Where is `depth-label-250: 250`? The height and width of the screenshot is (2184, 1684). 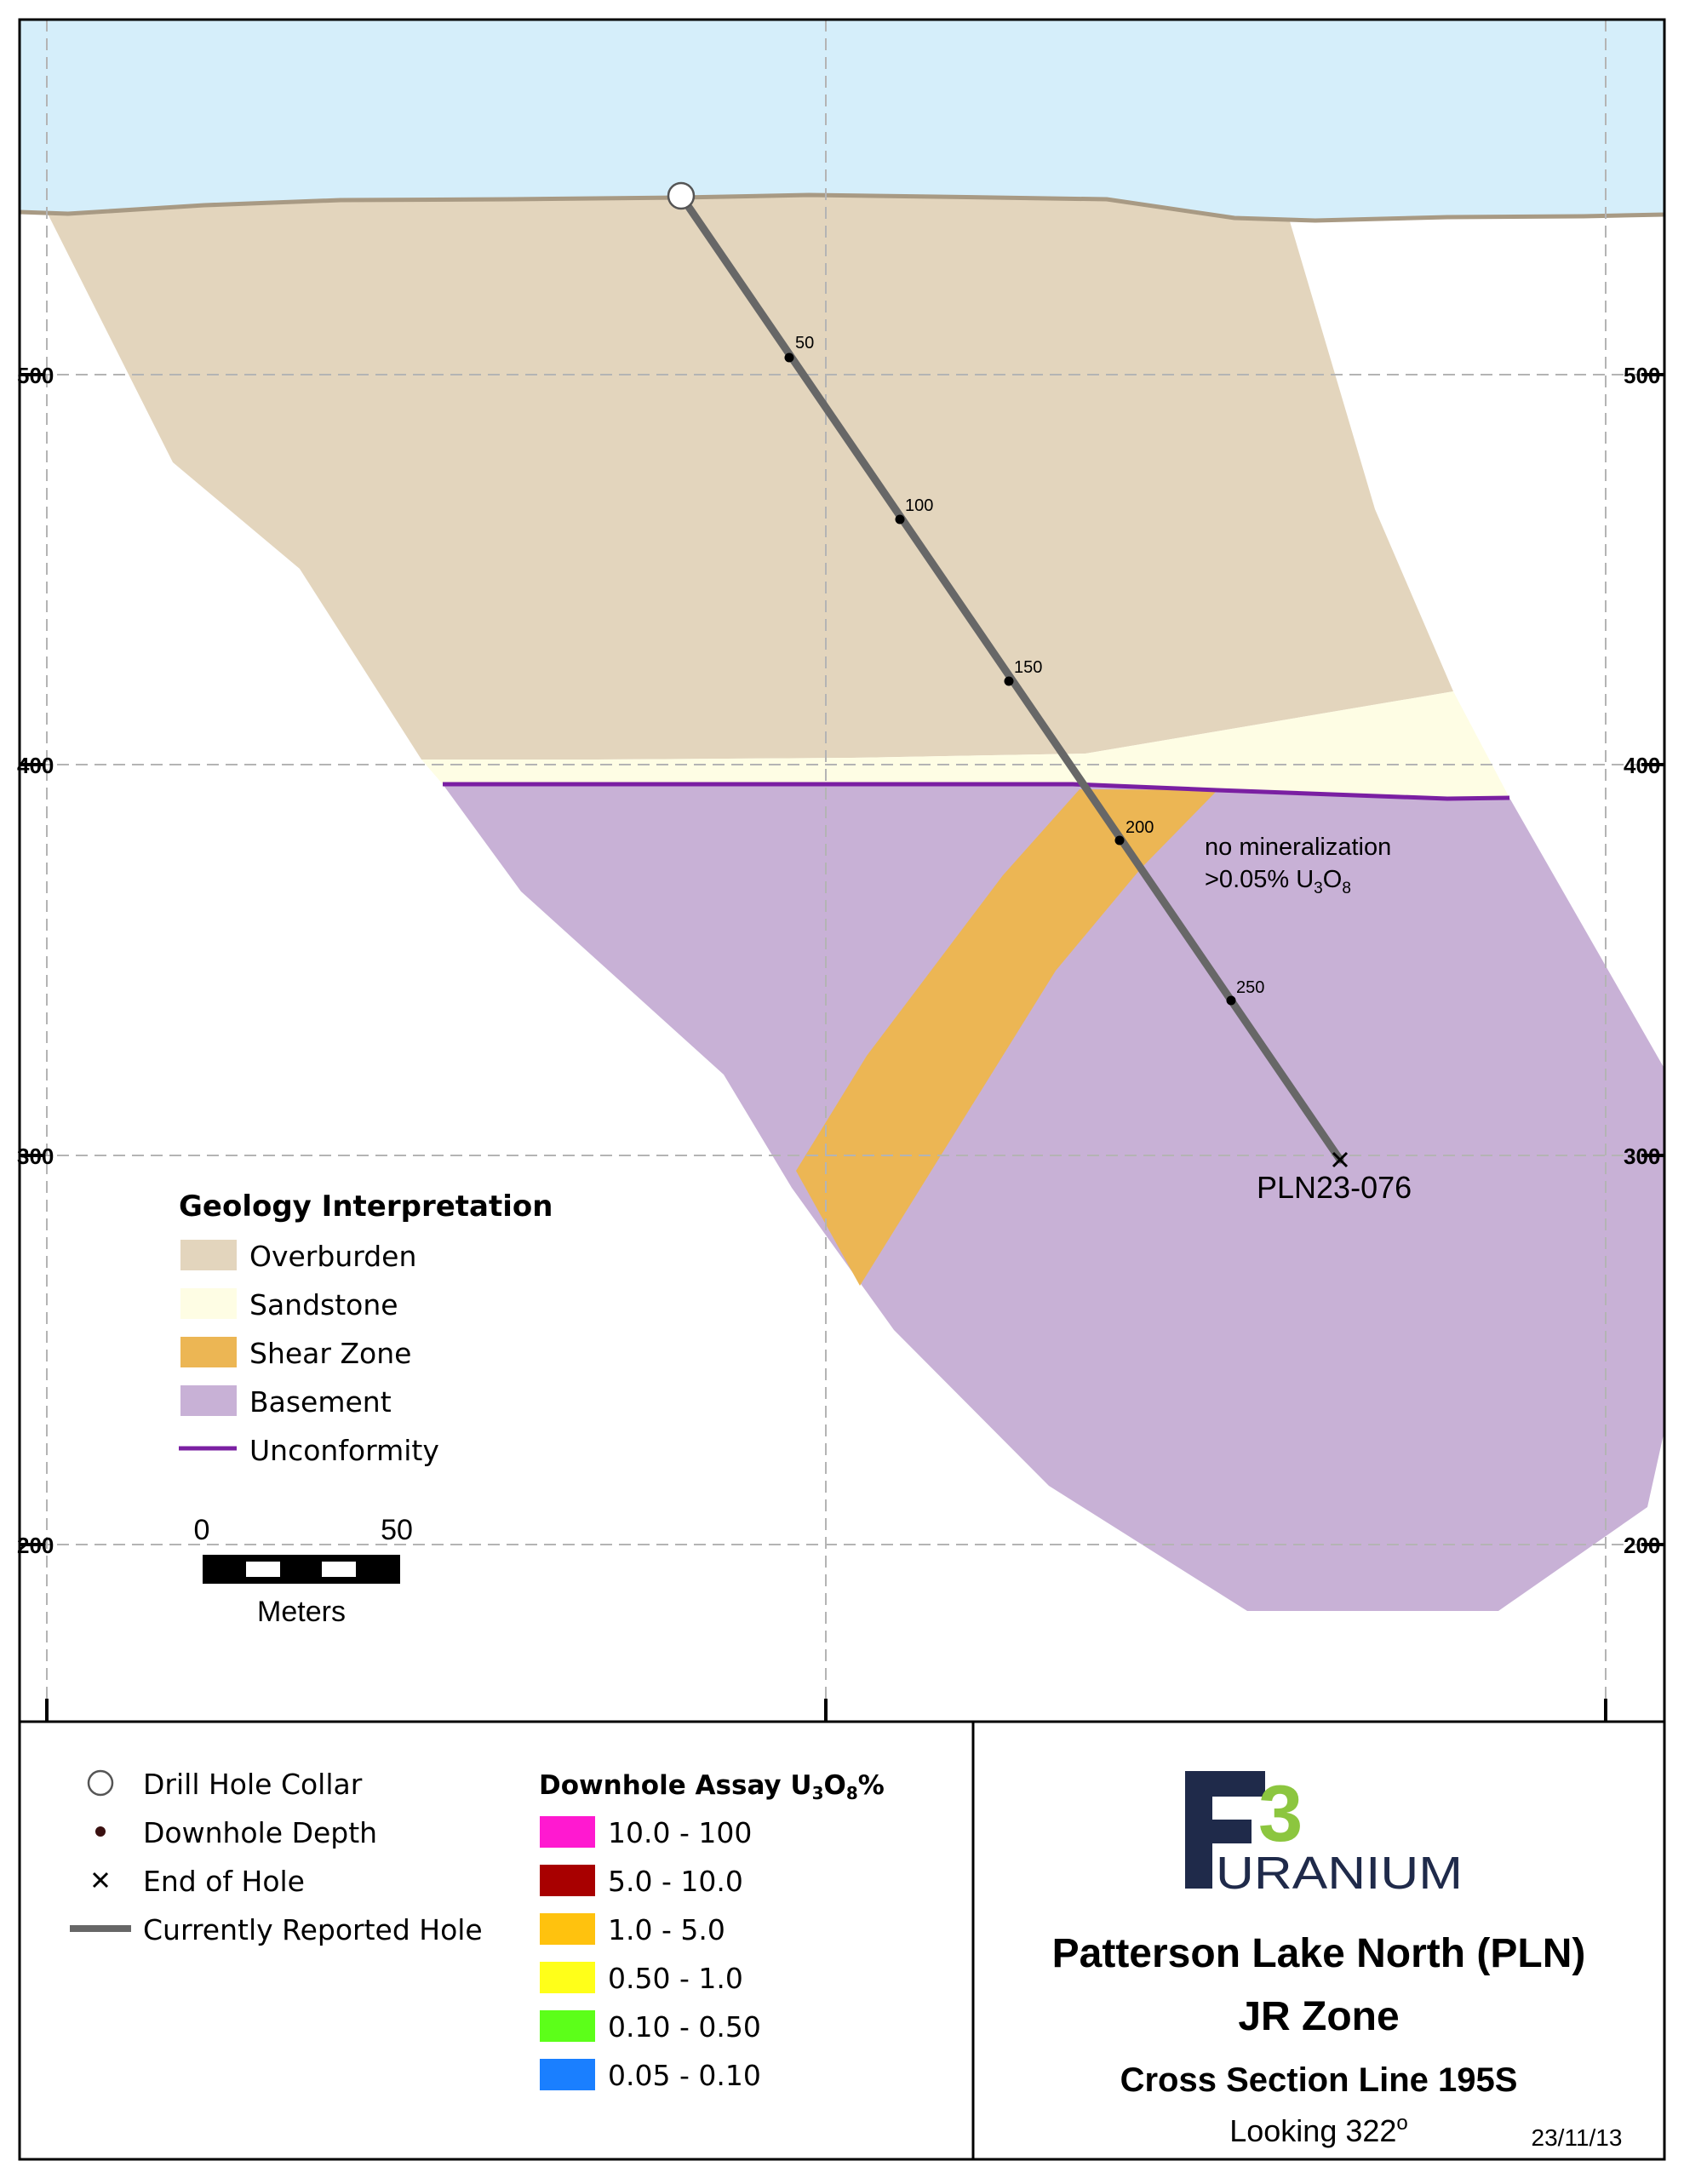 depth-label-250: 250 is located at coordinates (1250, 987).